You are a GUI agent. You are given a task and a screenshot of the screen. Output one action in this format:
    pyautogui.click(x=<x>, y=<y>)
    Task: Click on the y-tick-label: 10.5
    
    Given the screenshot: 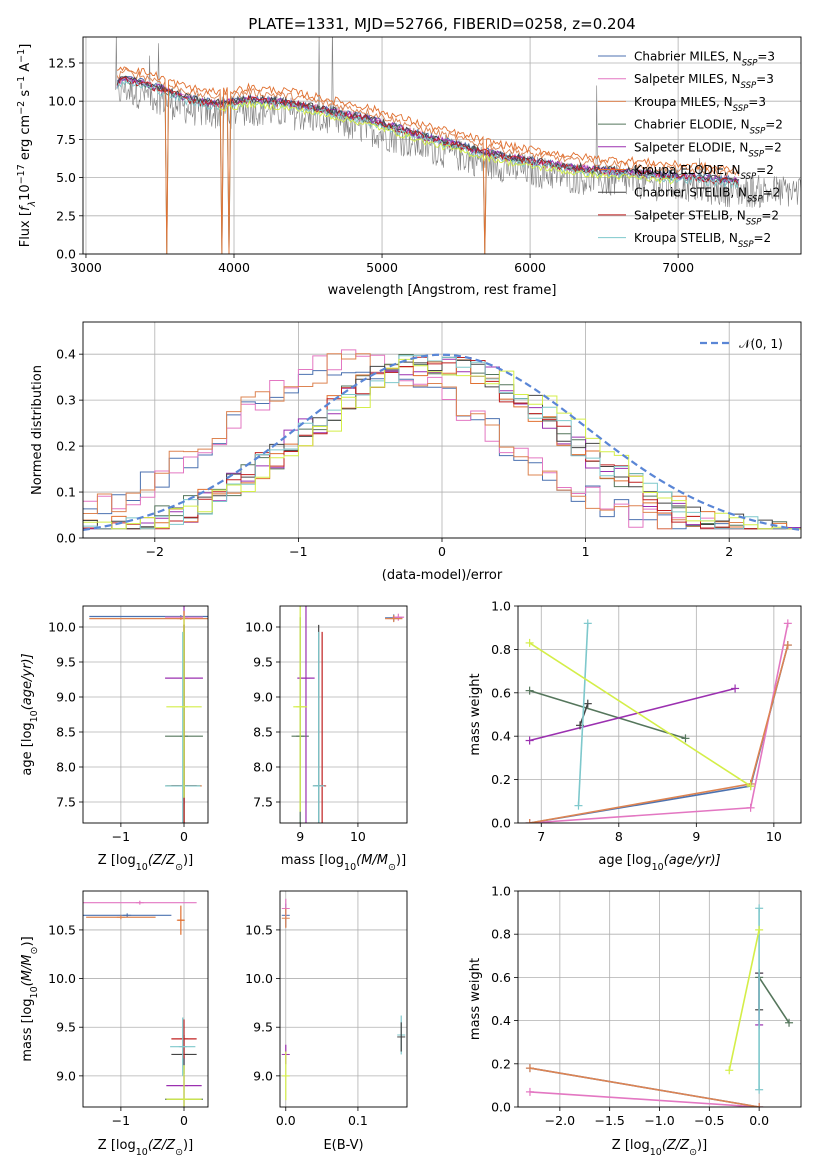 What is the action you would take?
    pyautogui.click(x=259, y=929)
    